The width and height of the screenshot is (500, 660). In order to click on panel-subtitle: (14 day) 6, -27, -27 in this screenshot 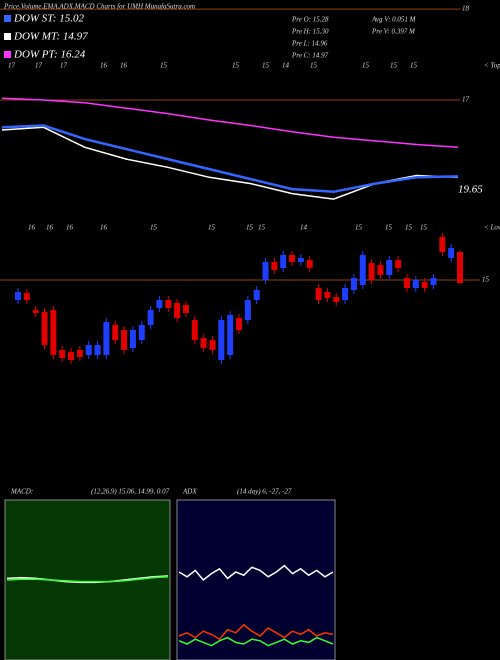, I will do `click(264, 492)`.